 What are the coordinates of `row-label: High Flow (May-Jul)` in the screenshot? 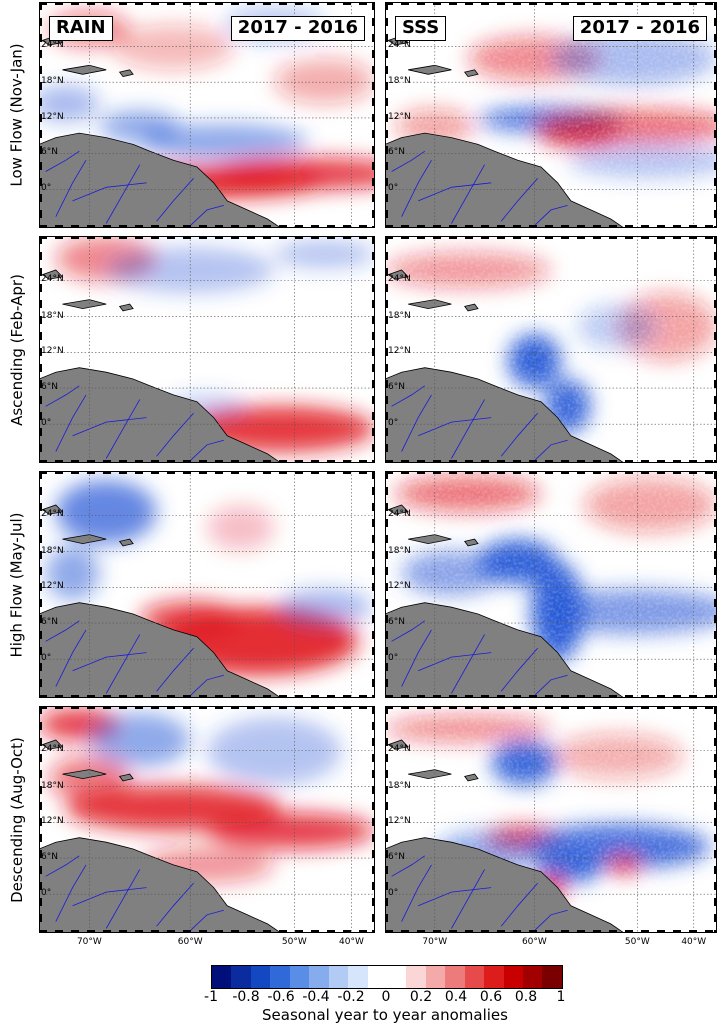 It's located at (17, 584).